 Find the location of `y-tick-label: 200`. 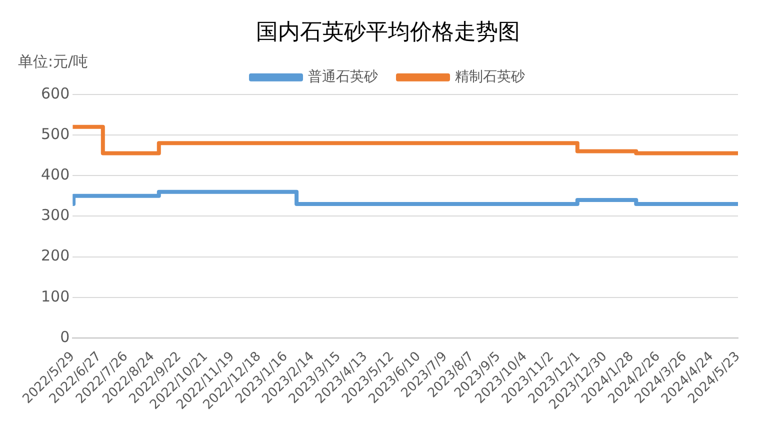

y-tick-label: 200 is located at coordinates (55, 255).